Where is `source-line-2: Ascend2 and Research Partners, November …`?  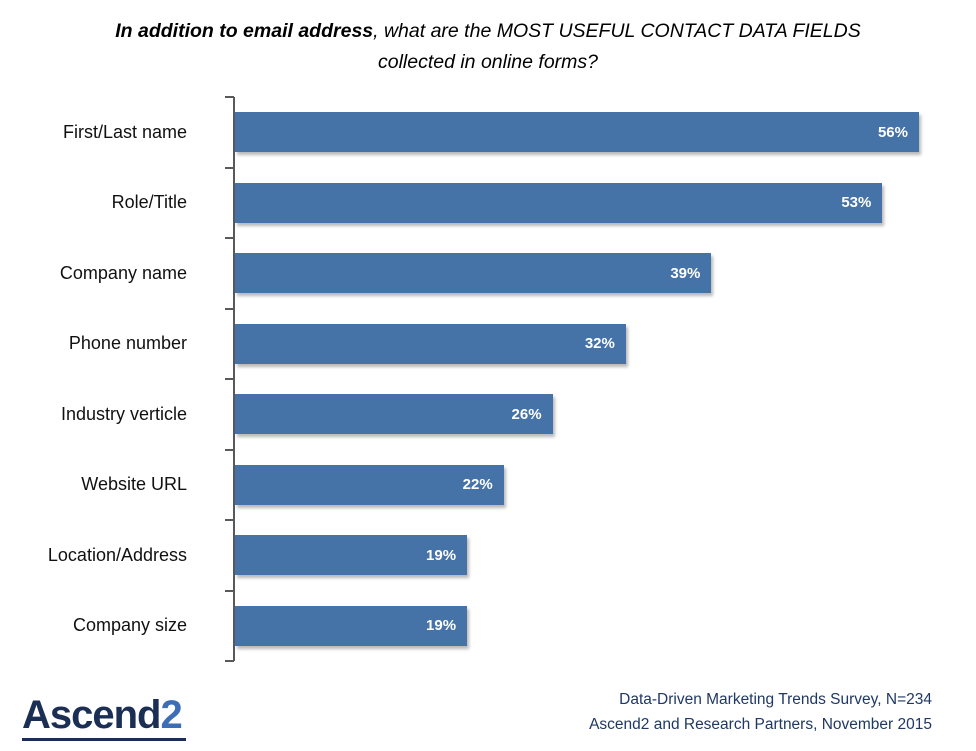
source-line-2: Ascend2 and Research Partners, November … is located at coordinates (760, 724).